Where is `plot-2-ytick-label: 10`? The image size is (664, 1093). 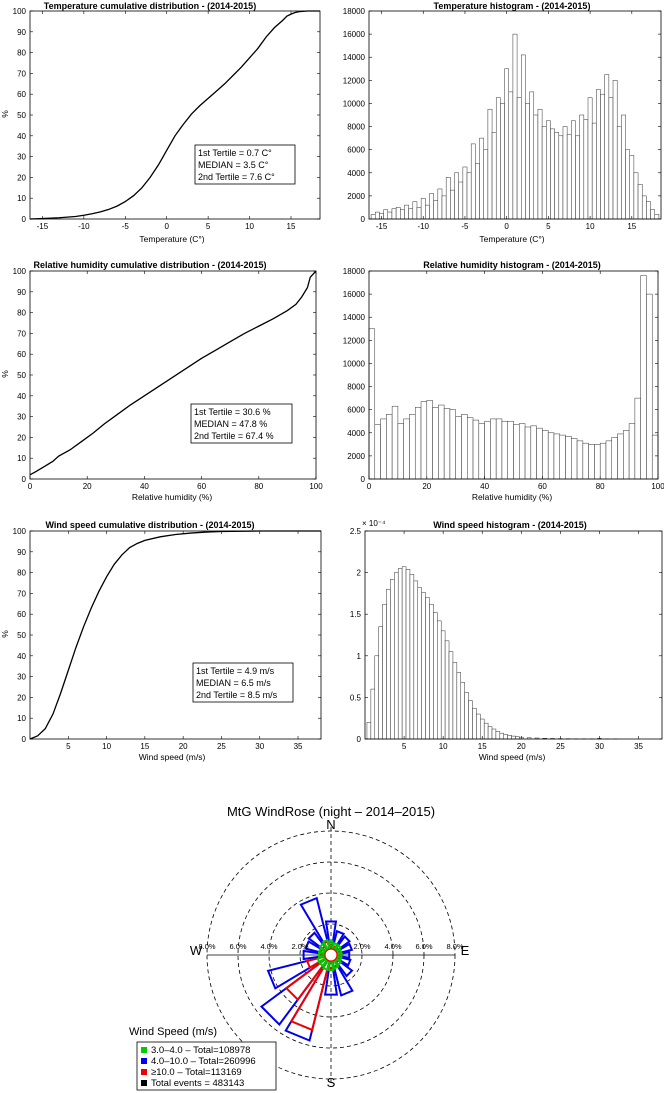 plot-2-ytick-label: 10 is located at coordinates (21, 458).